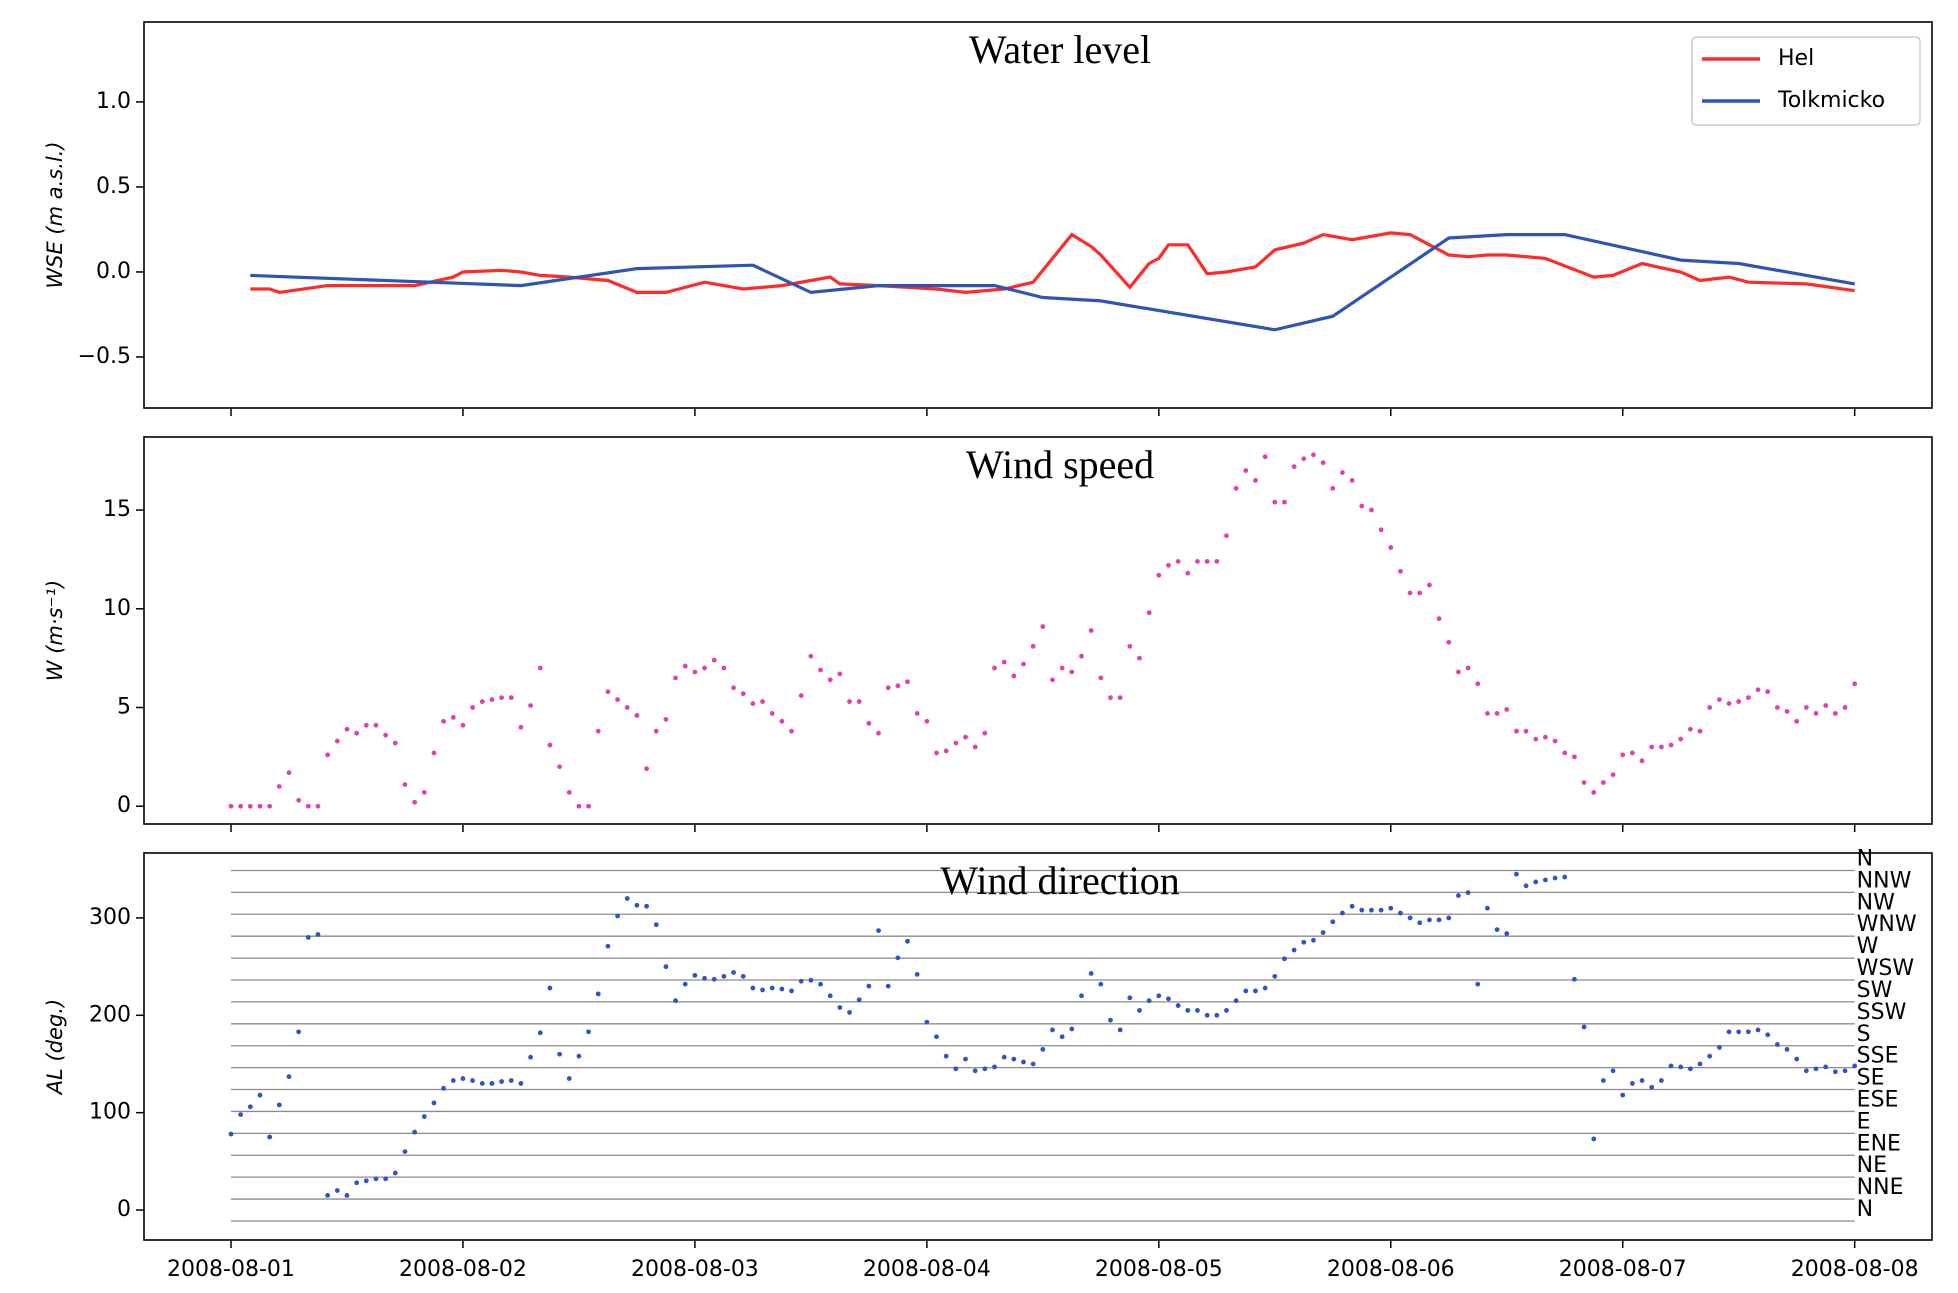 The width and height of the screenshot is (1958, 1293). What do you see at coordinates (1880, 1187) in the screenshot?
I see `compass-label: NNE` at bounding box center [1880, 1187].